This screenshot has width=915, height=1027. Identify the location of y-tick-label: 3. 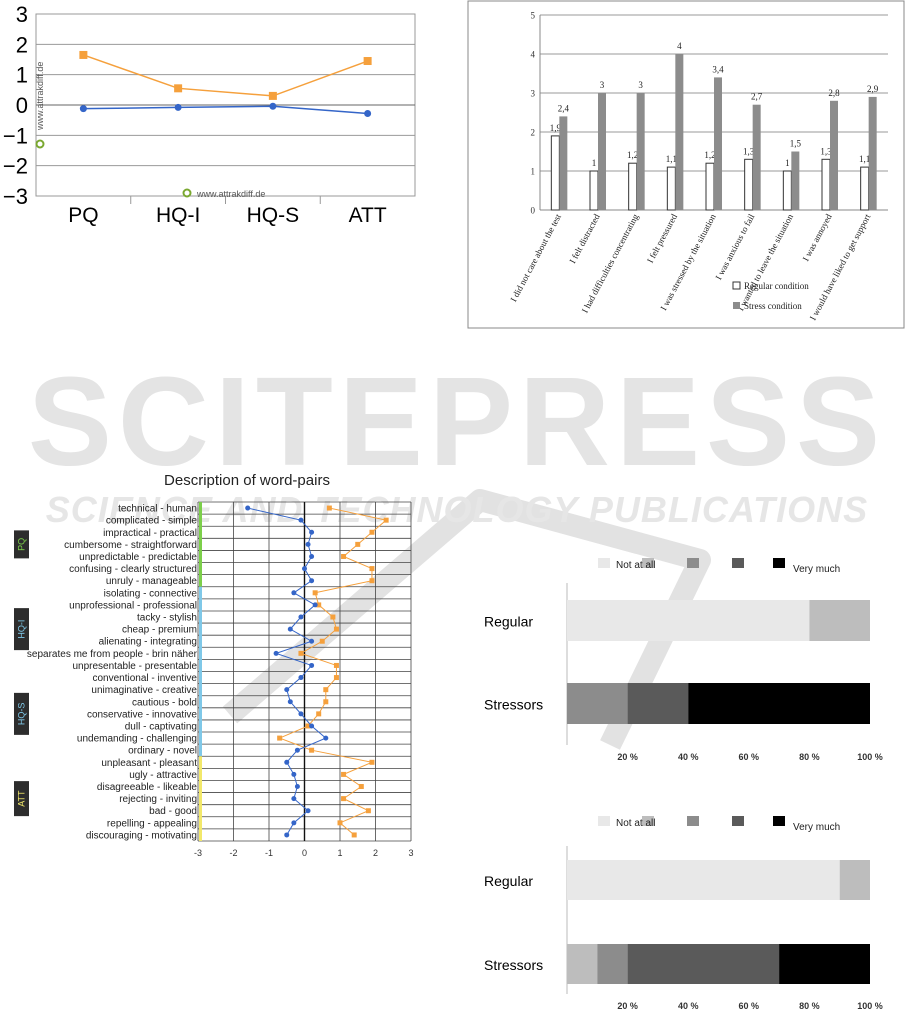
(22, 14).